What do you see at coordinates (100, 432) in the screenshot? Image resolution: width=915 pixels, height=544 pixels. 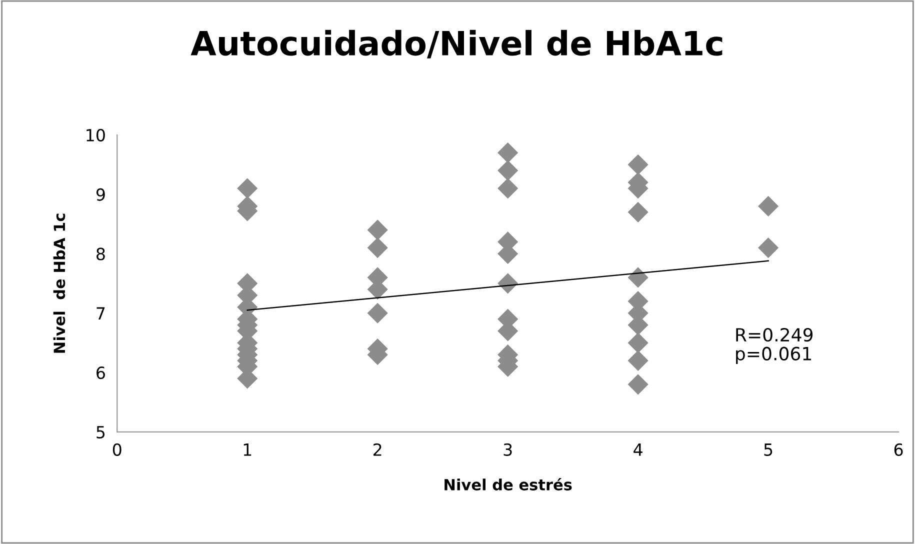 I see `y-tick-label: 5` at bounding box center [100, 432].